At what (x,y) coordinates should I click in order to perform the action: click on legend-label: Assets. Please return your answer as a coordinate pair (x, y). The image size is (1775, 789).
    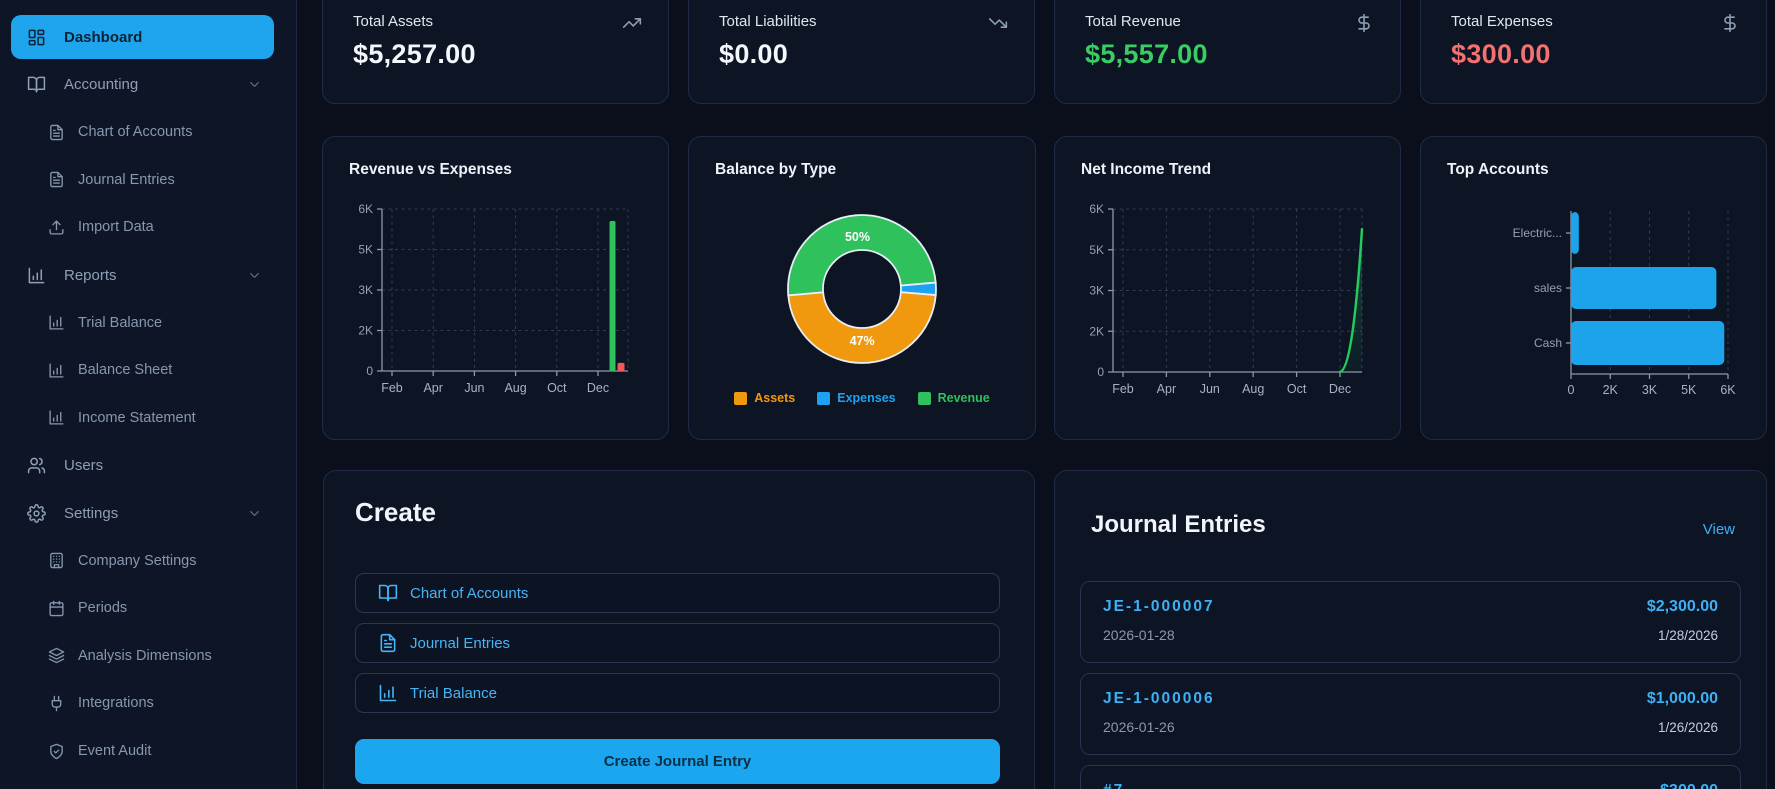
    Looking at the image, I should click on (775, 398).